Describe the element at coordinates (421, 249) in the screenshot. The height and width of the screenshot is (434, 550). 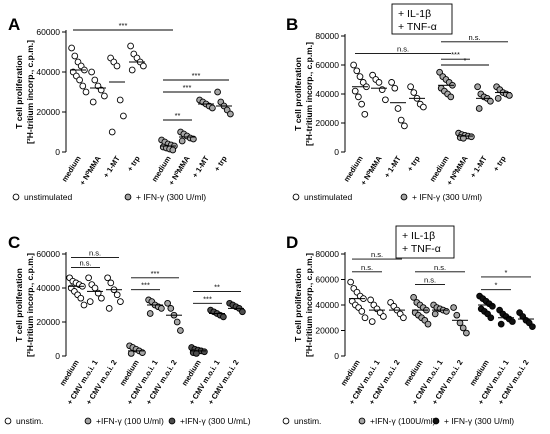
I see `cytokine-label: + TNF-α` at that location.